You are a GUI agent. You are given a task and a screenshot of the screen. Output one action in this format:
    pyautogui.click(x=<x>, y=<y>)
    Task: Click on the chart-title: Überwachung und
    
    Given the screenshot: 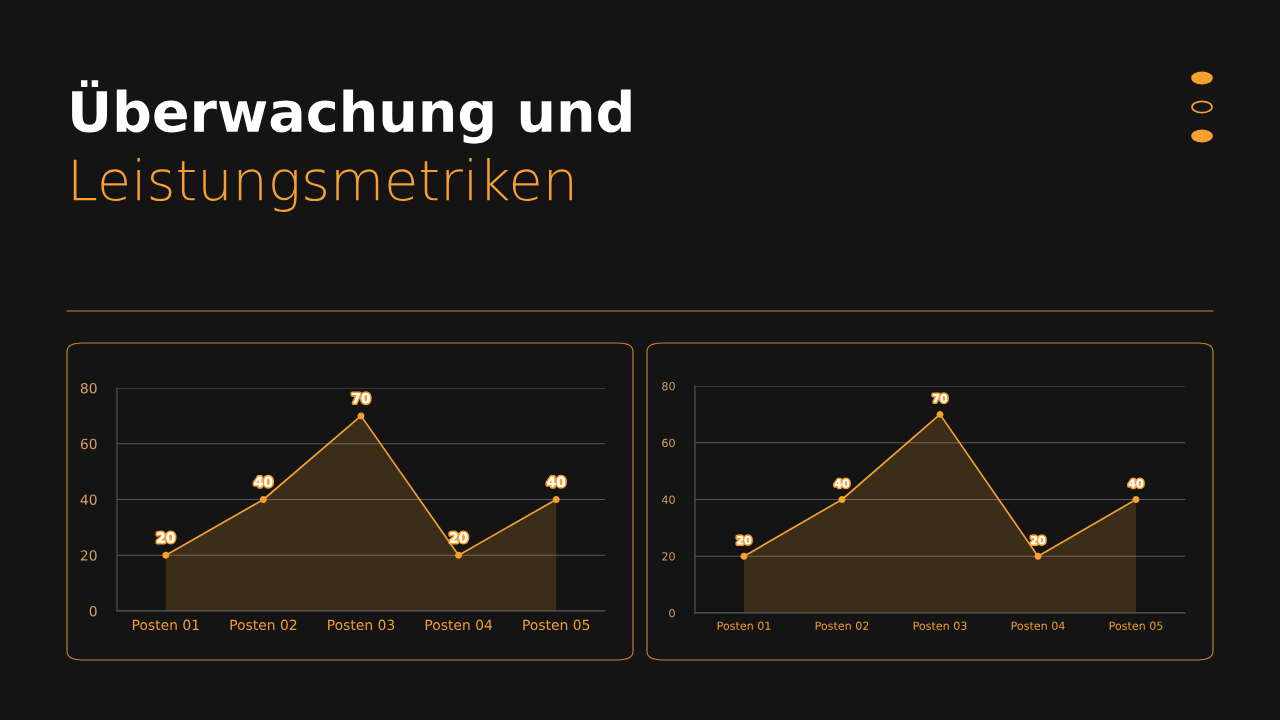 What is the action you would take?
    pyautogui.click(x=351, y=112)
    